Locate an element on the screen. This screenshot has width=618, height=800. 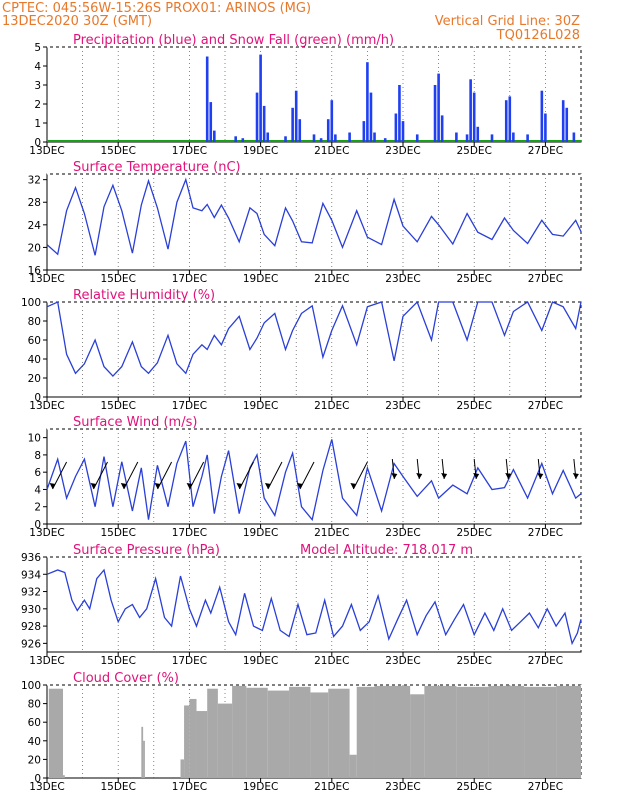
y-tick-label: 930 is located at coordinates (31, 610).